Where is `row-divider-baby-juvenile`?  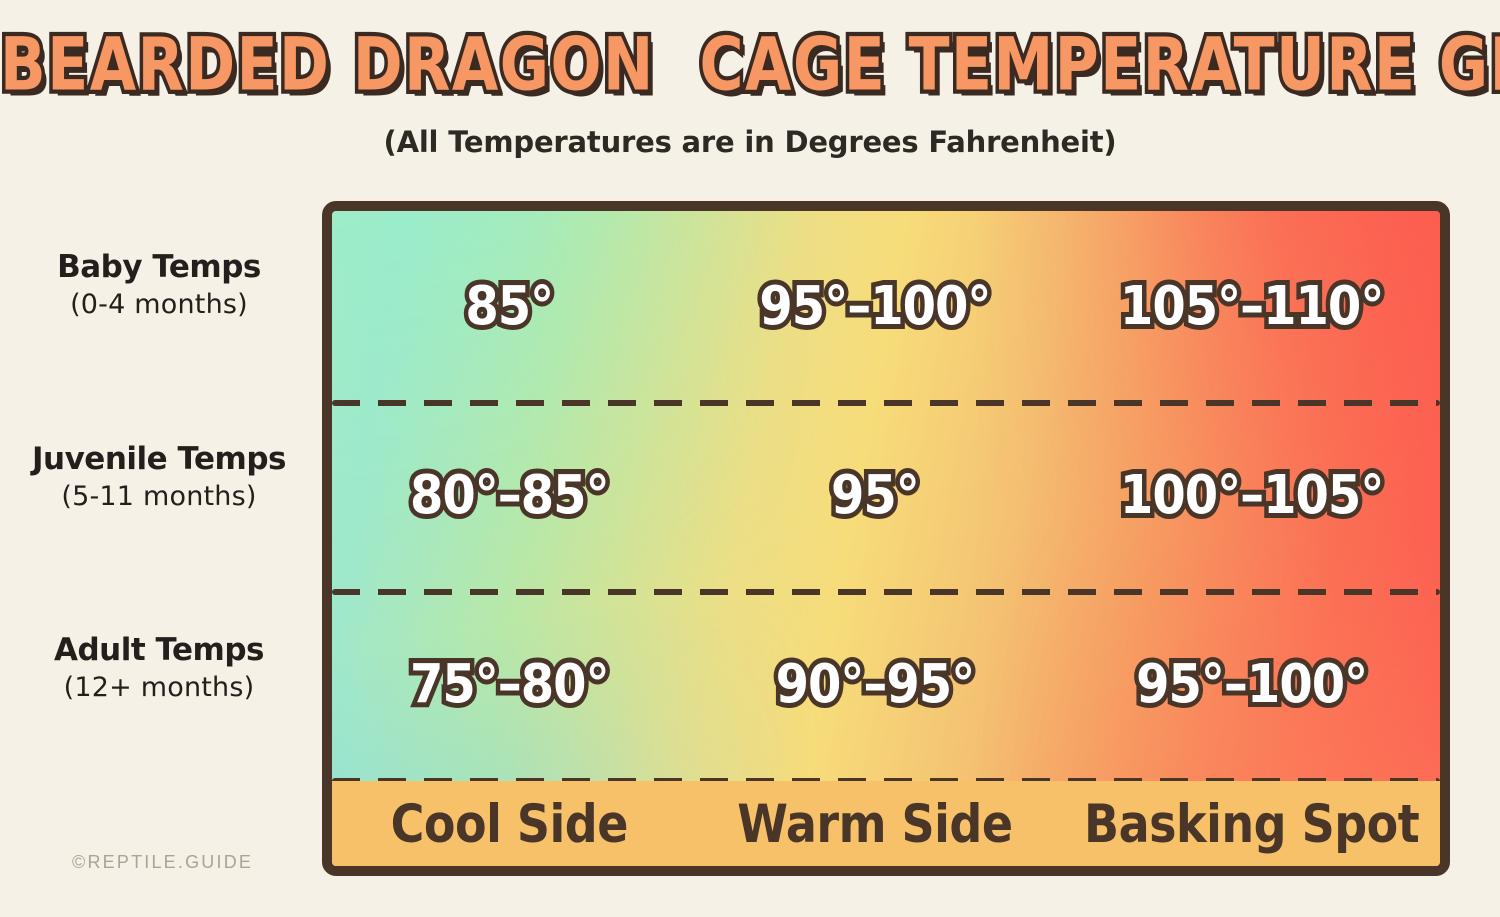
row-divider-baby-juvenile is located at coordinates (886, 403).